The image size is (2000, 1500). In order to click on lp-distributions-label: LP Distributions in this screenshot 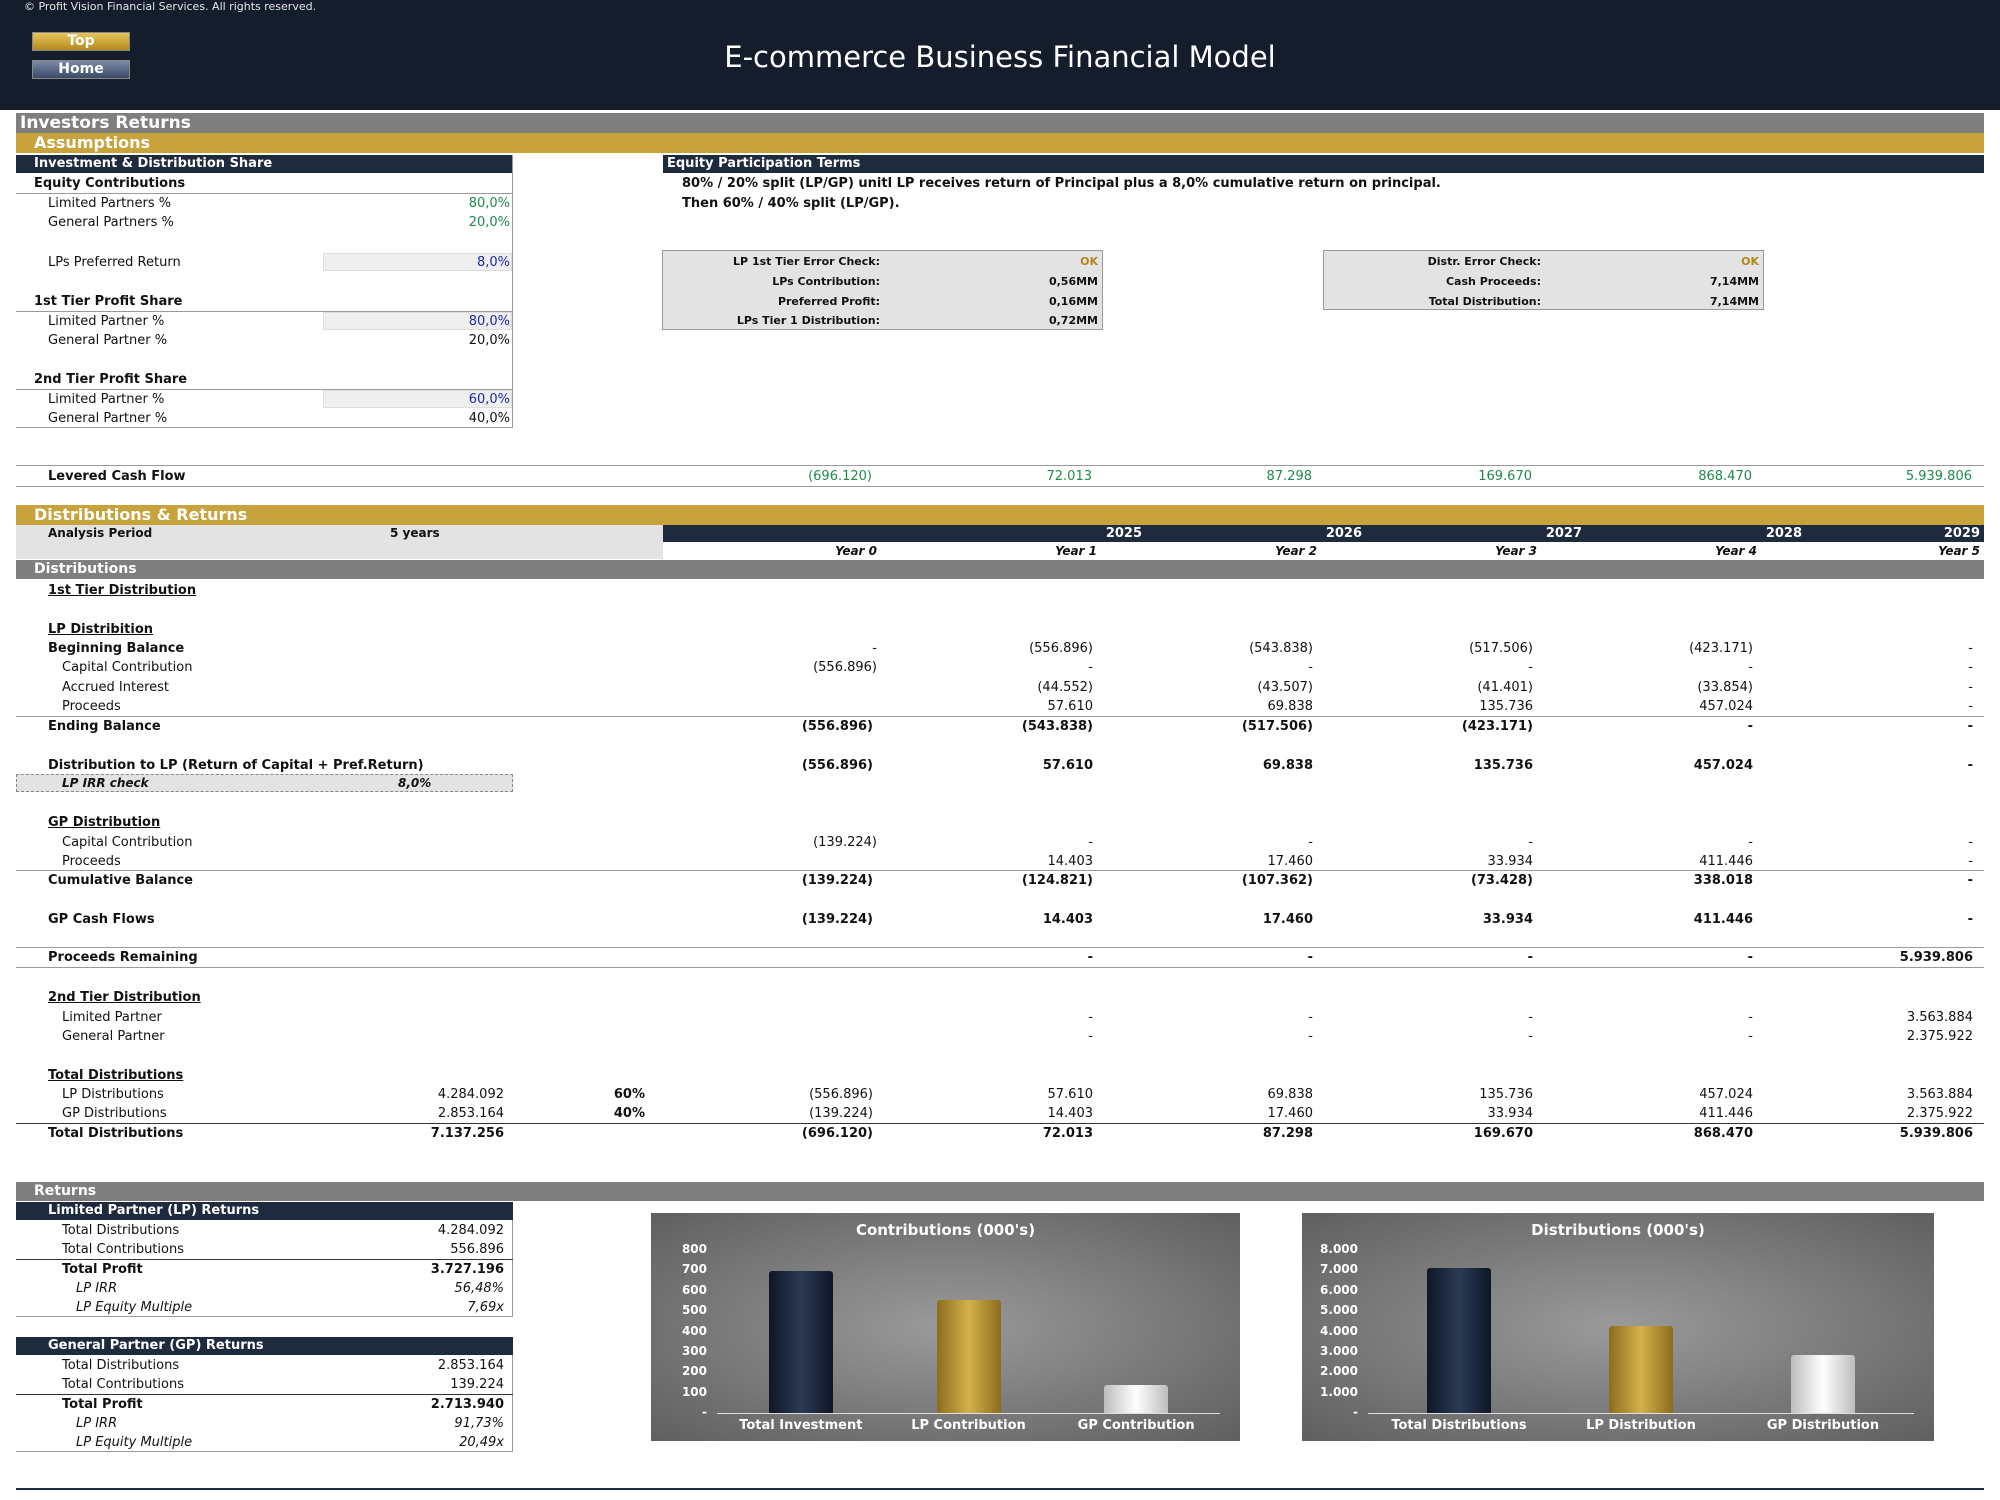, I will do `click(113, 1094)`.